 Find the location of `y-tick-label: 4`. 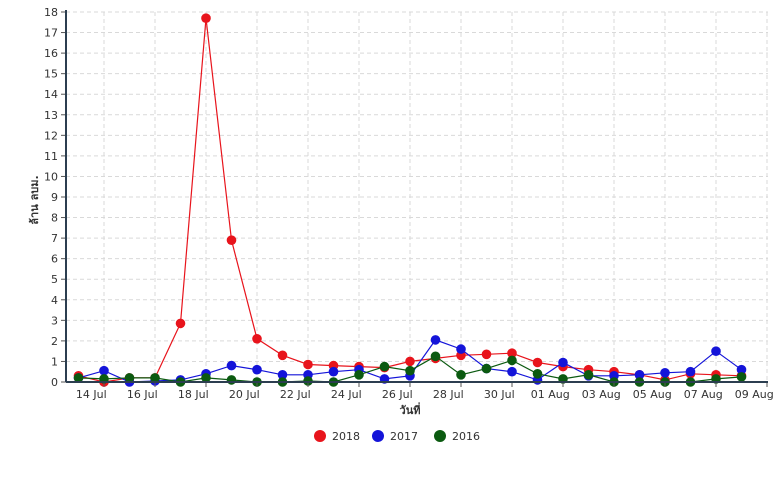

y-tick-label: 4 is located at coordinates (54, 300).